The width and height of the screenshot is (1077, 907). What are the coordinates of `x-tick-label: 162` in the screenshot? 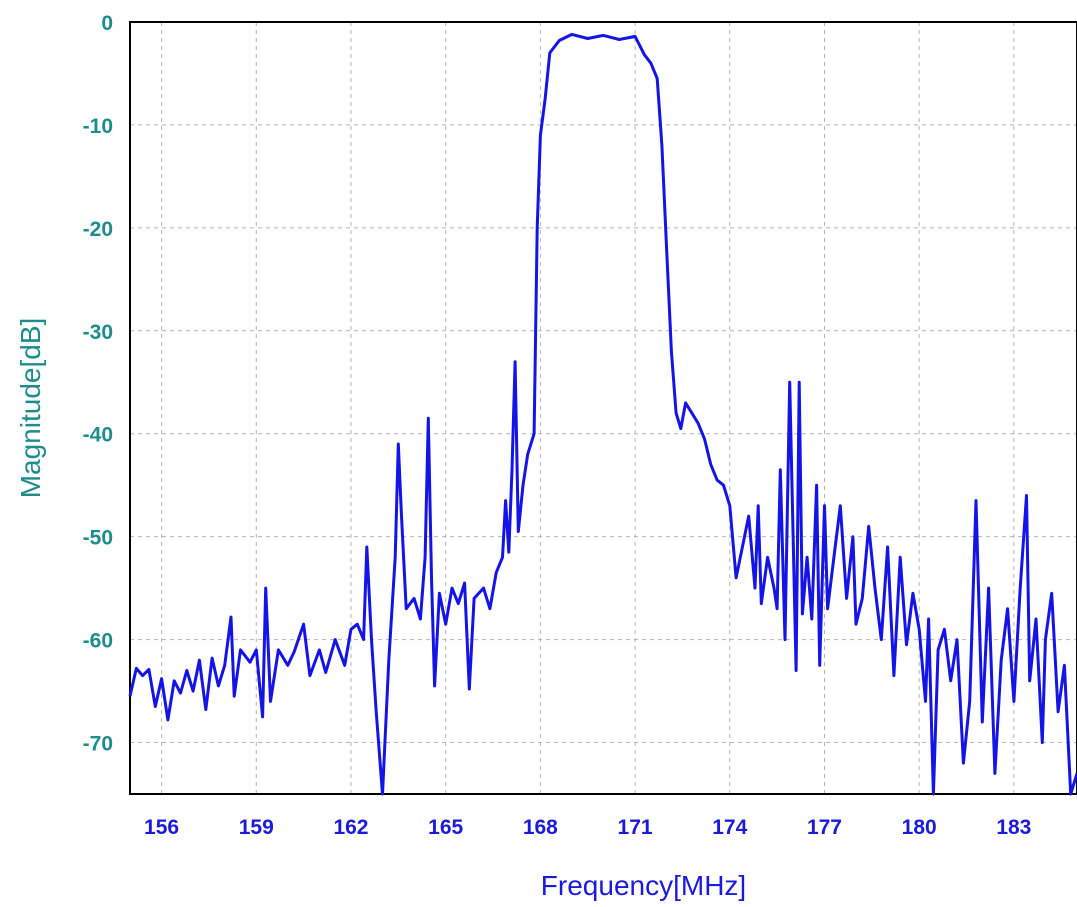 It's located at (350, 827).